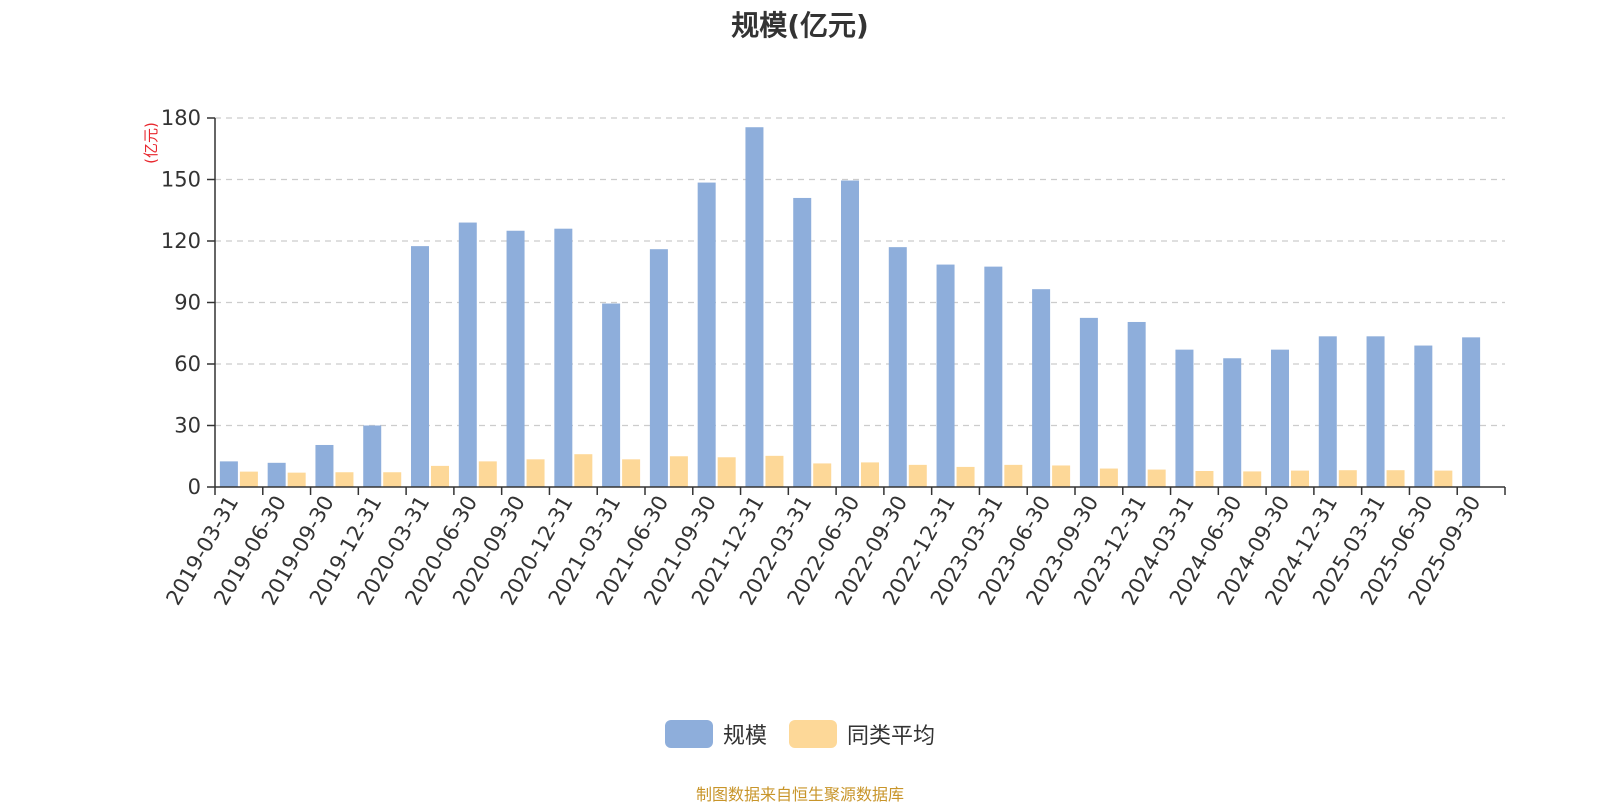 The width and height of the screenshot is (1600, 805). What do you see at coordinates (715, 734) in the screenshot?
I see `legend-item-scale: 规模` at bounding box center [715, 734].